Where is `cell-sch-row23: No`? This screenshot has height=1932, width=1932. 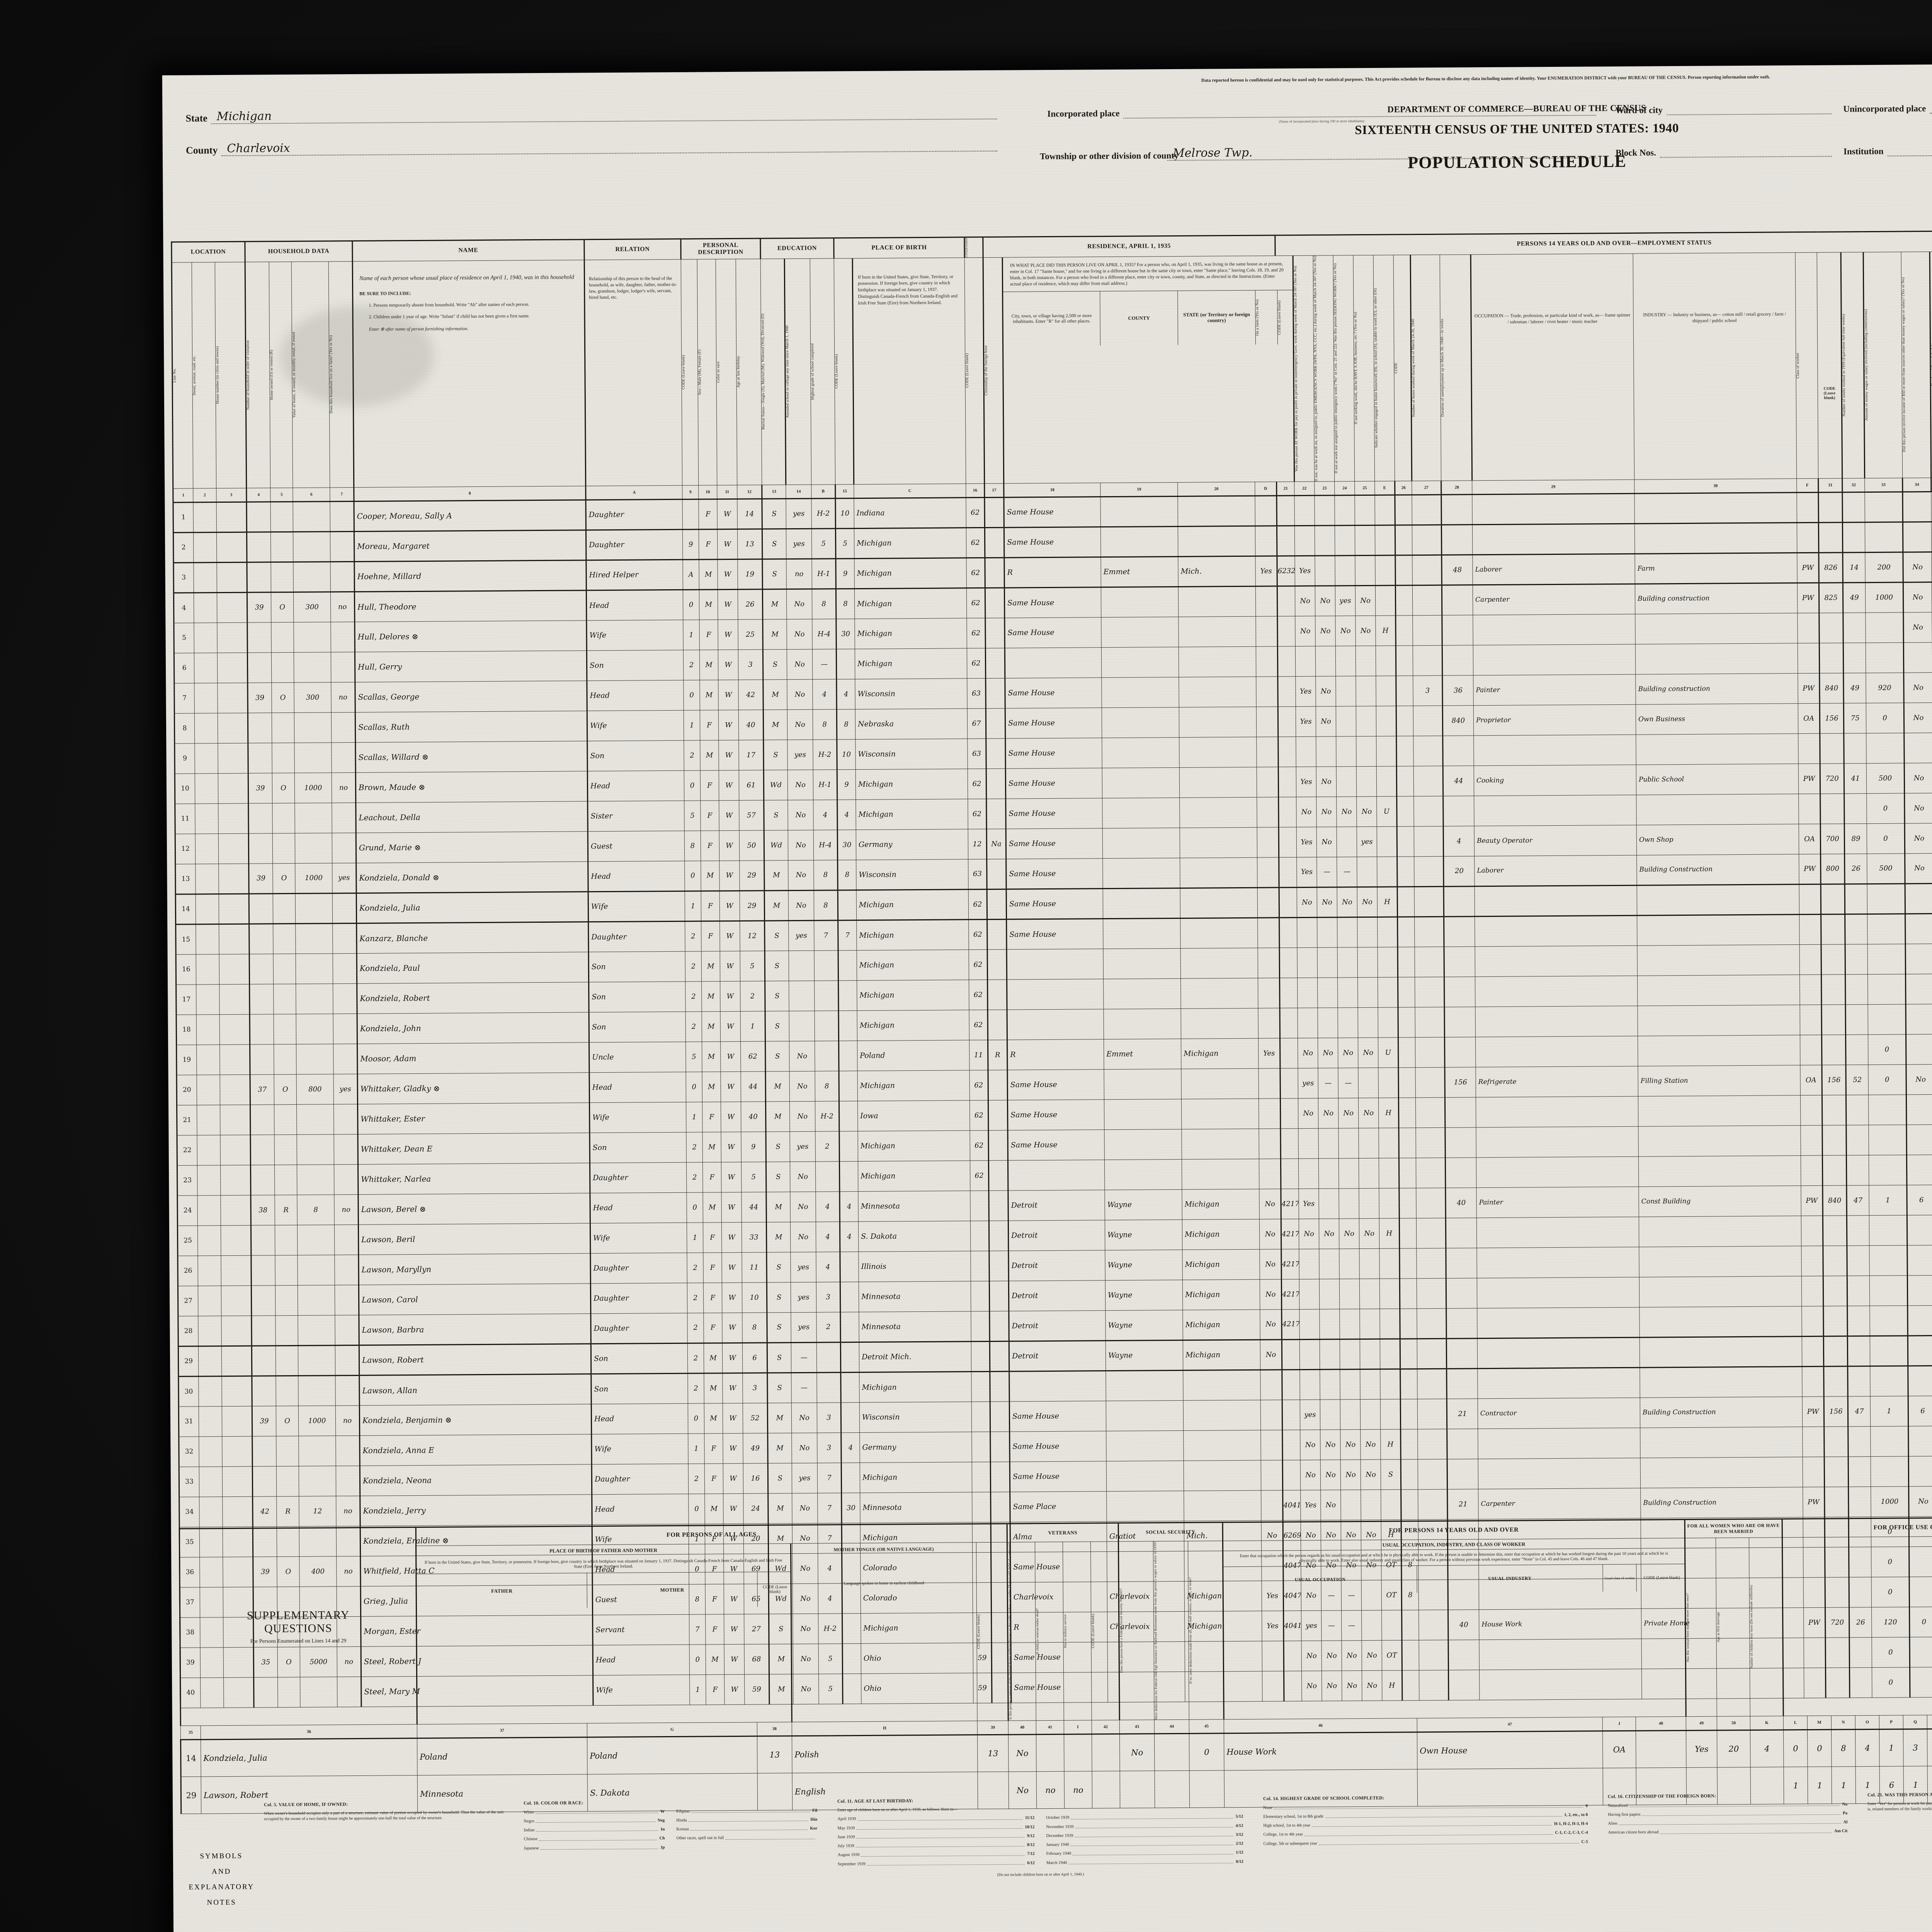
cell-sch-row23: No is located at coordinates (803, 1177).